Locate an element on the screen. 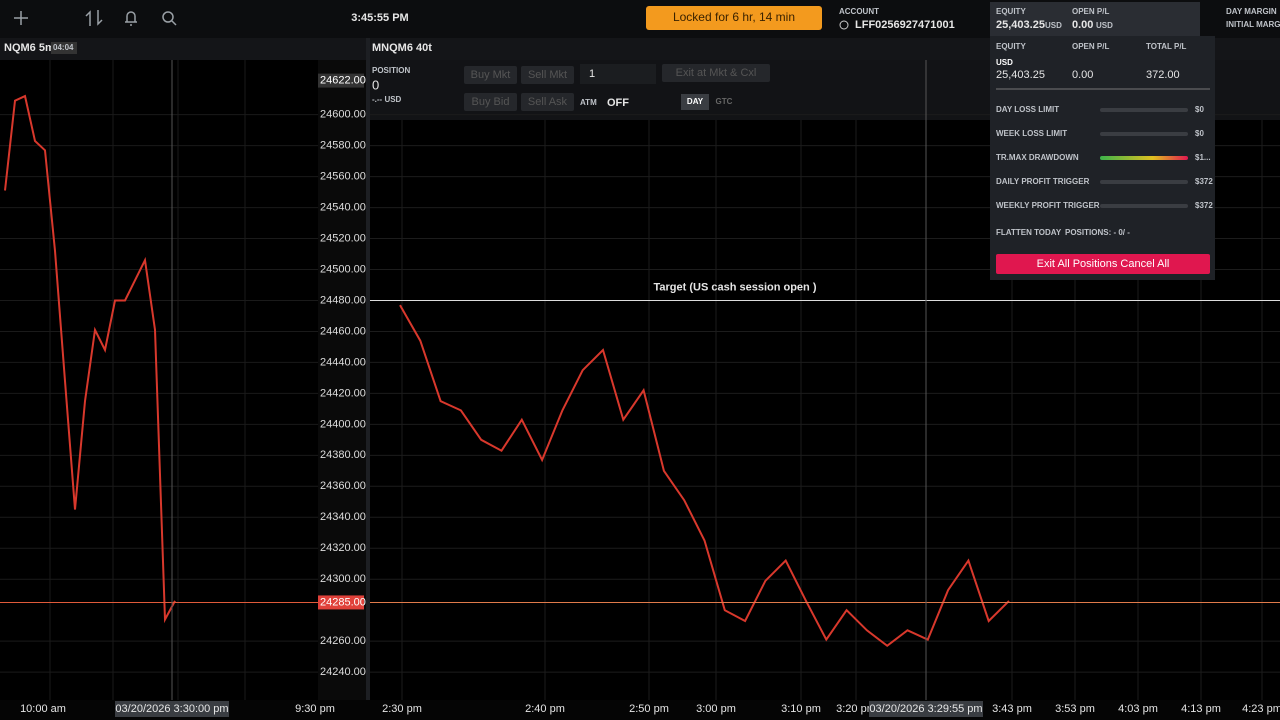  y-tick-label: 24480.00 is located at coordinates (343, 300).